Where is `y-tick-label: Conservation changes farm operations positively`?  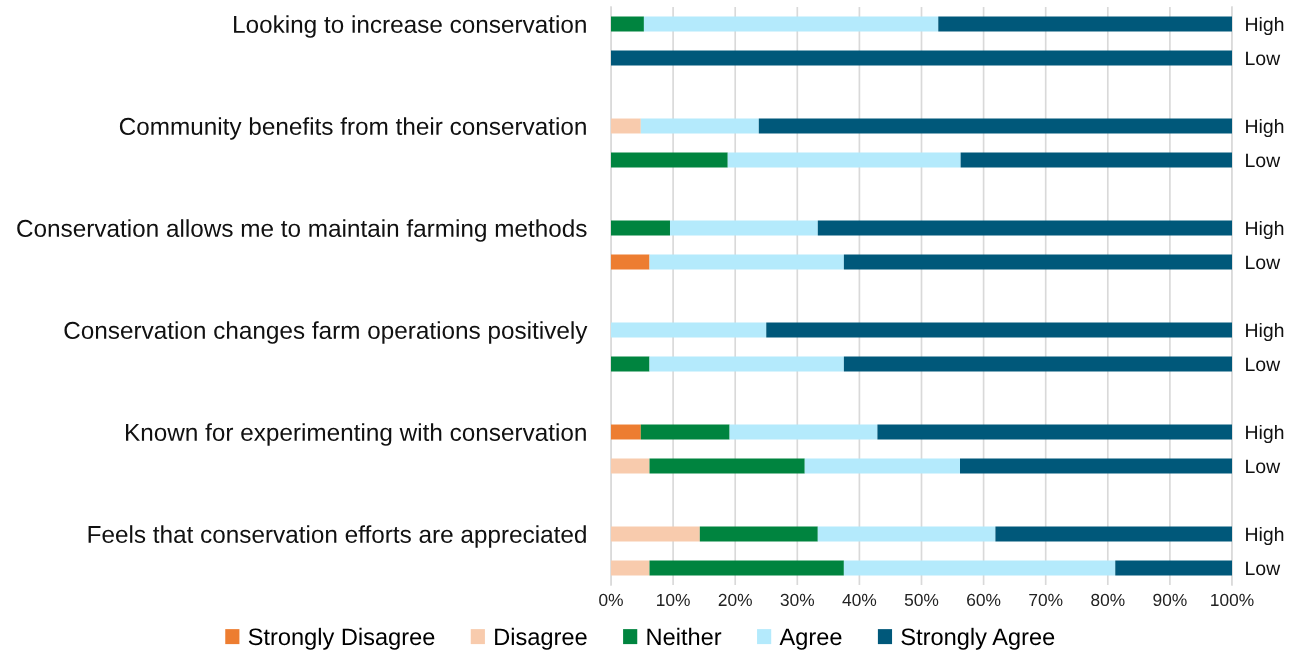 y-tick-label: Conservation changes farm operations positively is located at coordinates (326, 332).